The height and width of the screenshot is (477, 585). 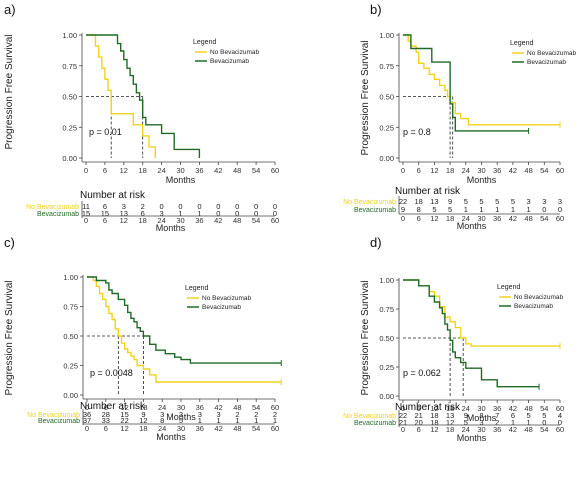 What do you see at coordinates (417, 132) in the screenshot?
I see `p-value: p = 0.8` at bounding box center [417, 132].